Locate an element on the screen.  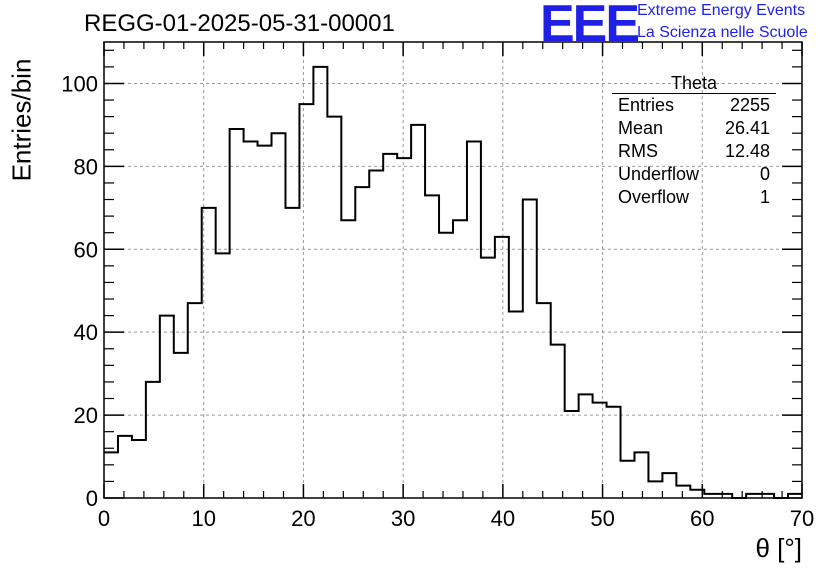
x-tick-label: 0 is located at coordinates (104, 518).